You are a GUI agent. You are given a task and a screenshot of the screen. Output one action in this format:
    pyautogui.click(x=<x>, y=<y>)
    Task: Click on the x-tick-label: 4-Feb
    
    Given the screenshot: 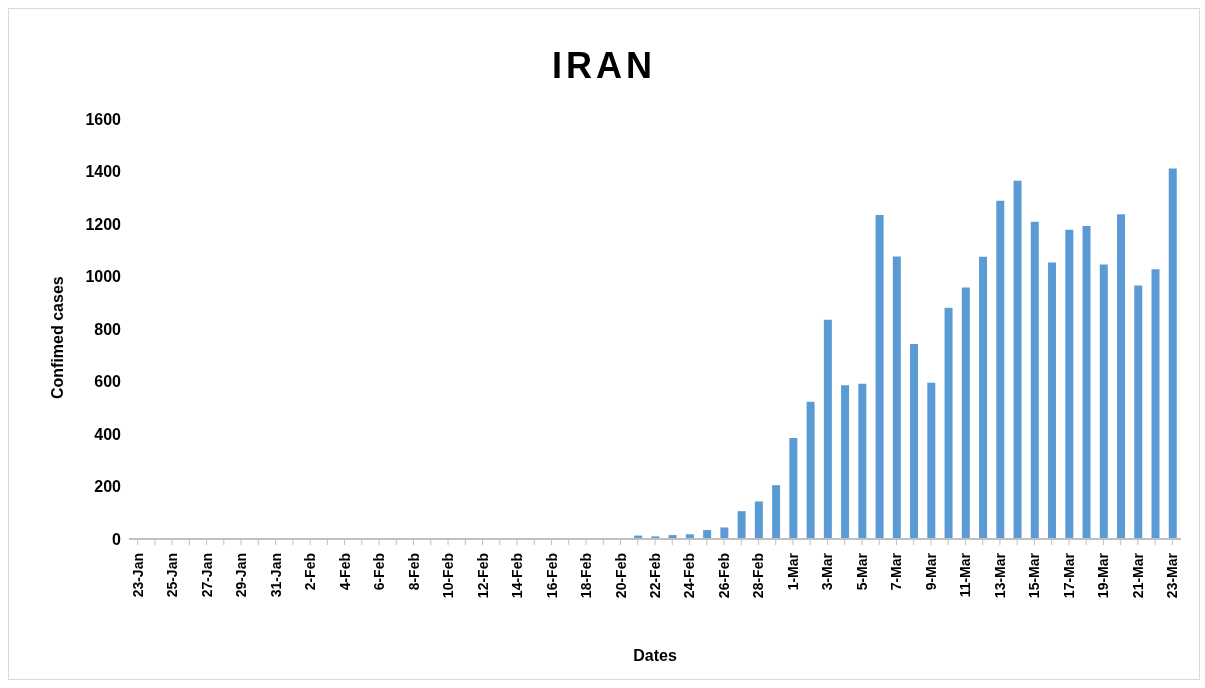 What is the action you would take?
    pyautogui.click(x=344, y=572)
    